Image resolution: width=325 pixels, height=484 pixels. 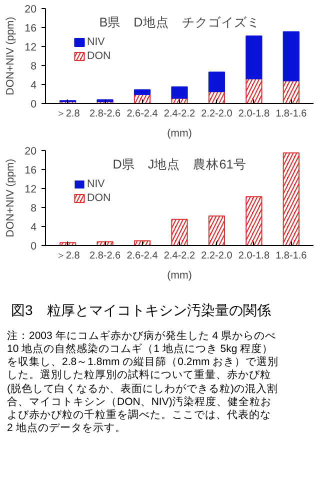 What do you see at coordinates (141, 310) in the screenshot?
I see `caption: 図3 粒厚とマイコトキシン汚染量の関係` at bounding box center [141, 310].